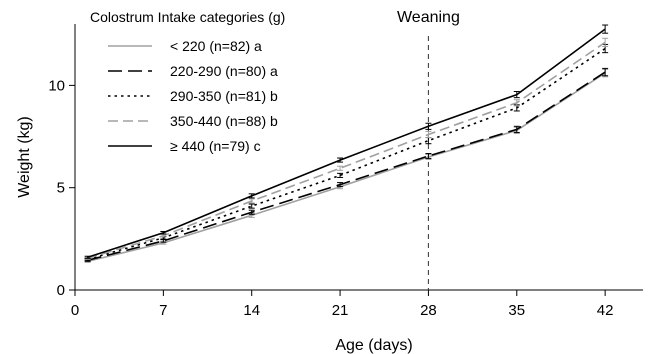 The width and height of the screenshot is (649, 354). What do you see at coordinates (61, 188) in the screenshot?
I see `y-tick-label-1: 5` at bounding box center [61, 188].